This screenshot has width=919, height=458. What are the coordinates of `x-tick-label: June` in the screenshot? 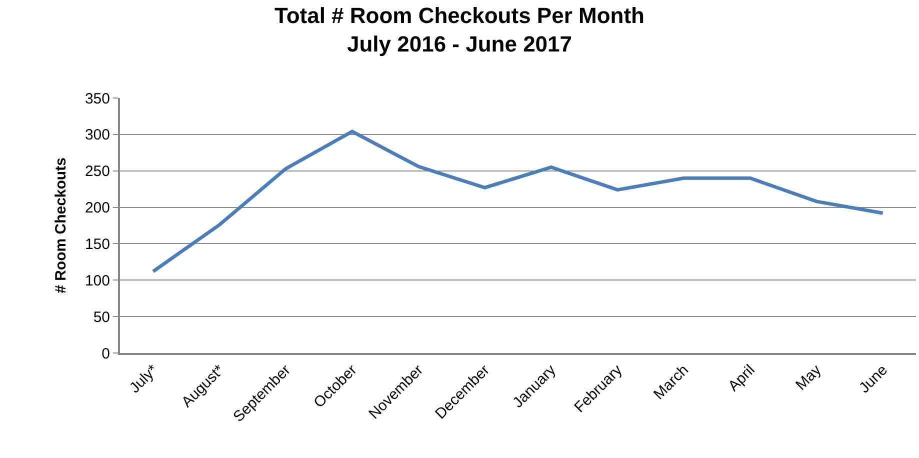 It's located at (873, 379).